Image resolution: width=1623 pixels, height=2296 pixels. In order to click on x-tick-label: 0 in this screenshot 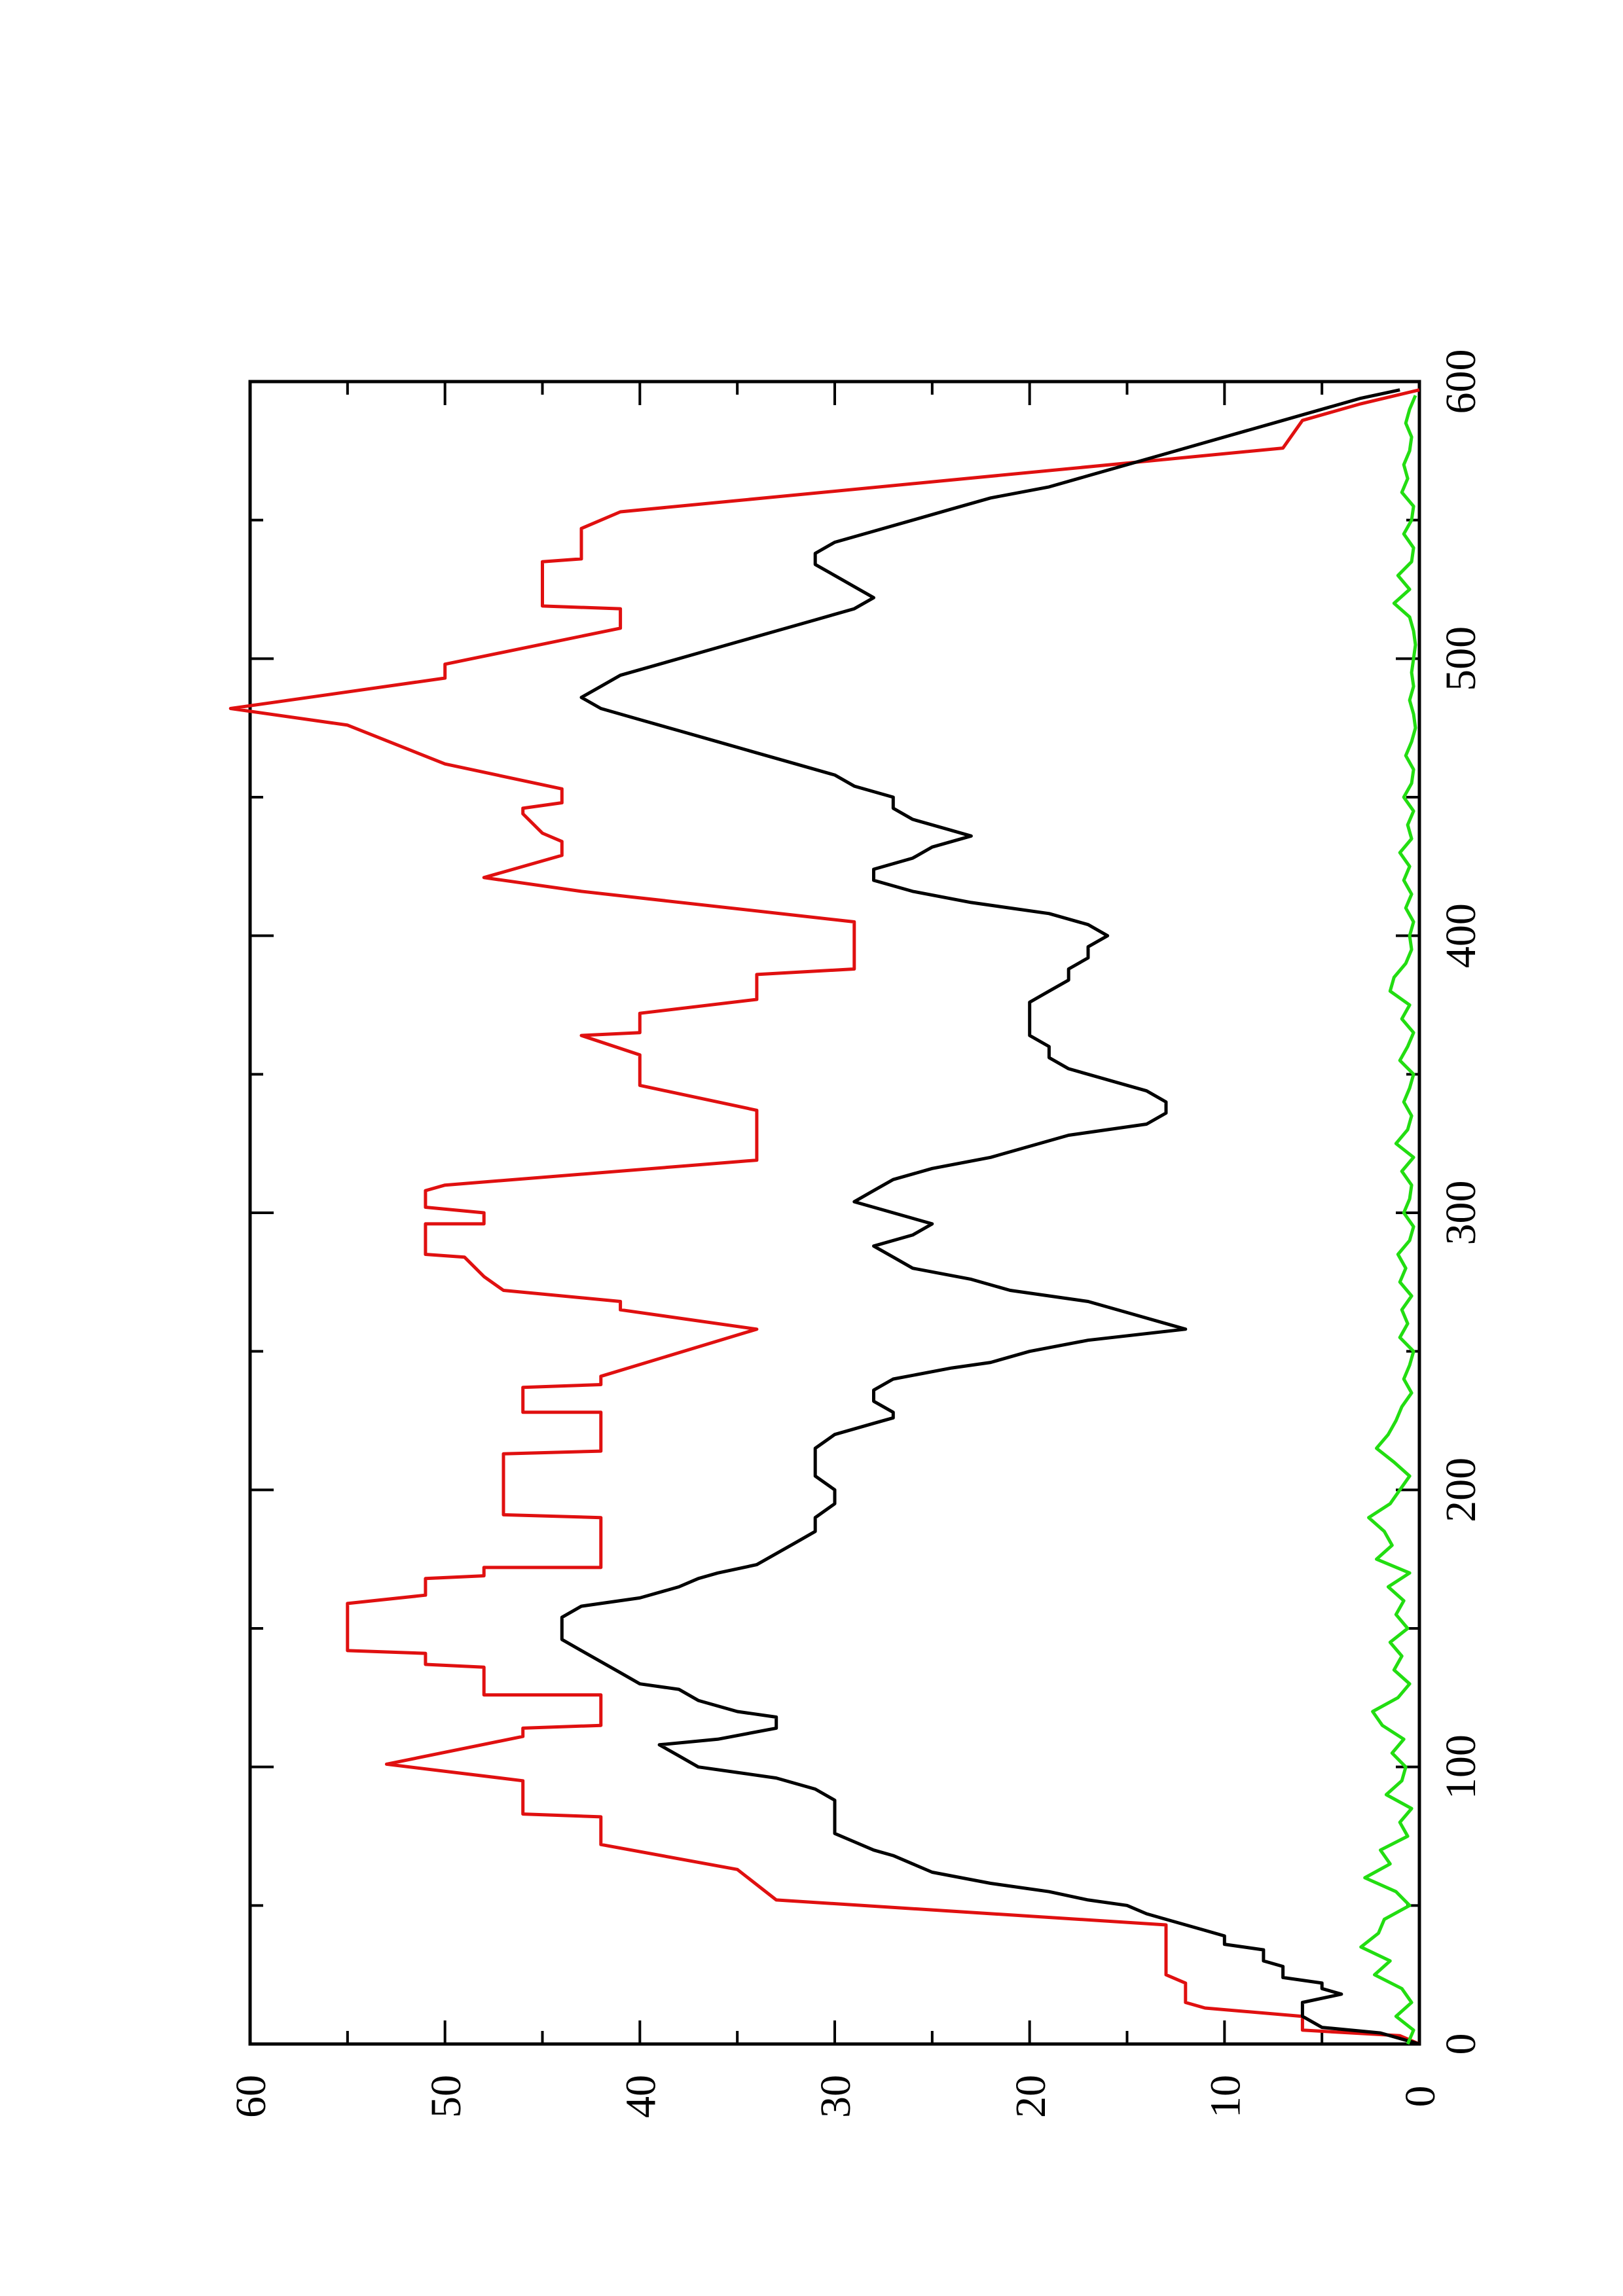, I will do `click(1461, 2044)`.